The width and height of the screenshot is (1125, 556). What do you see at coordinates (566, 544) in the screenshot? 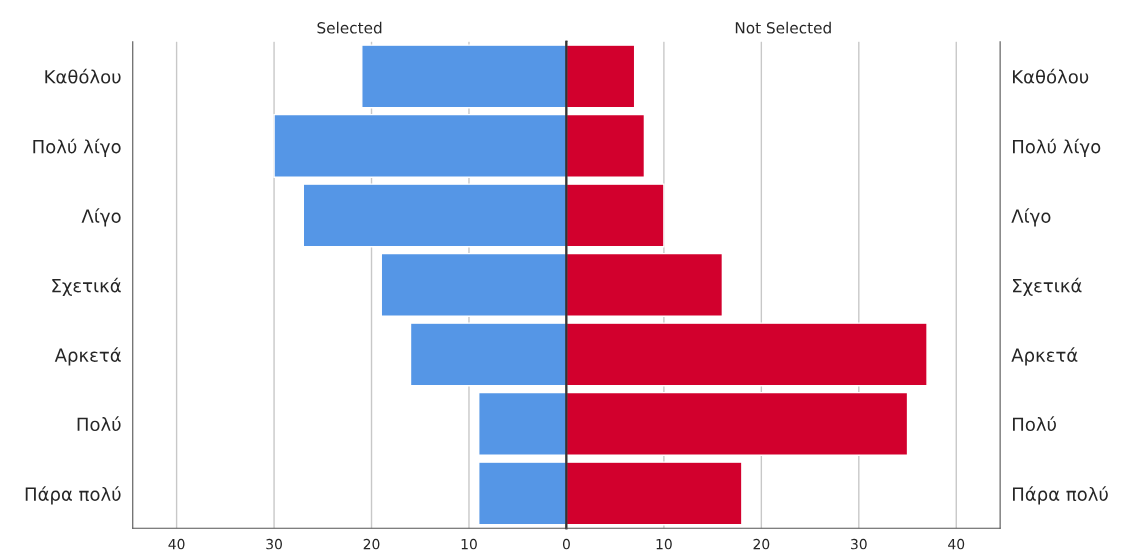
I see `x-tick-label: 0` at bounding box center [566, 544].